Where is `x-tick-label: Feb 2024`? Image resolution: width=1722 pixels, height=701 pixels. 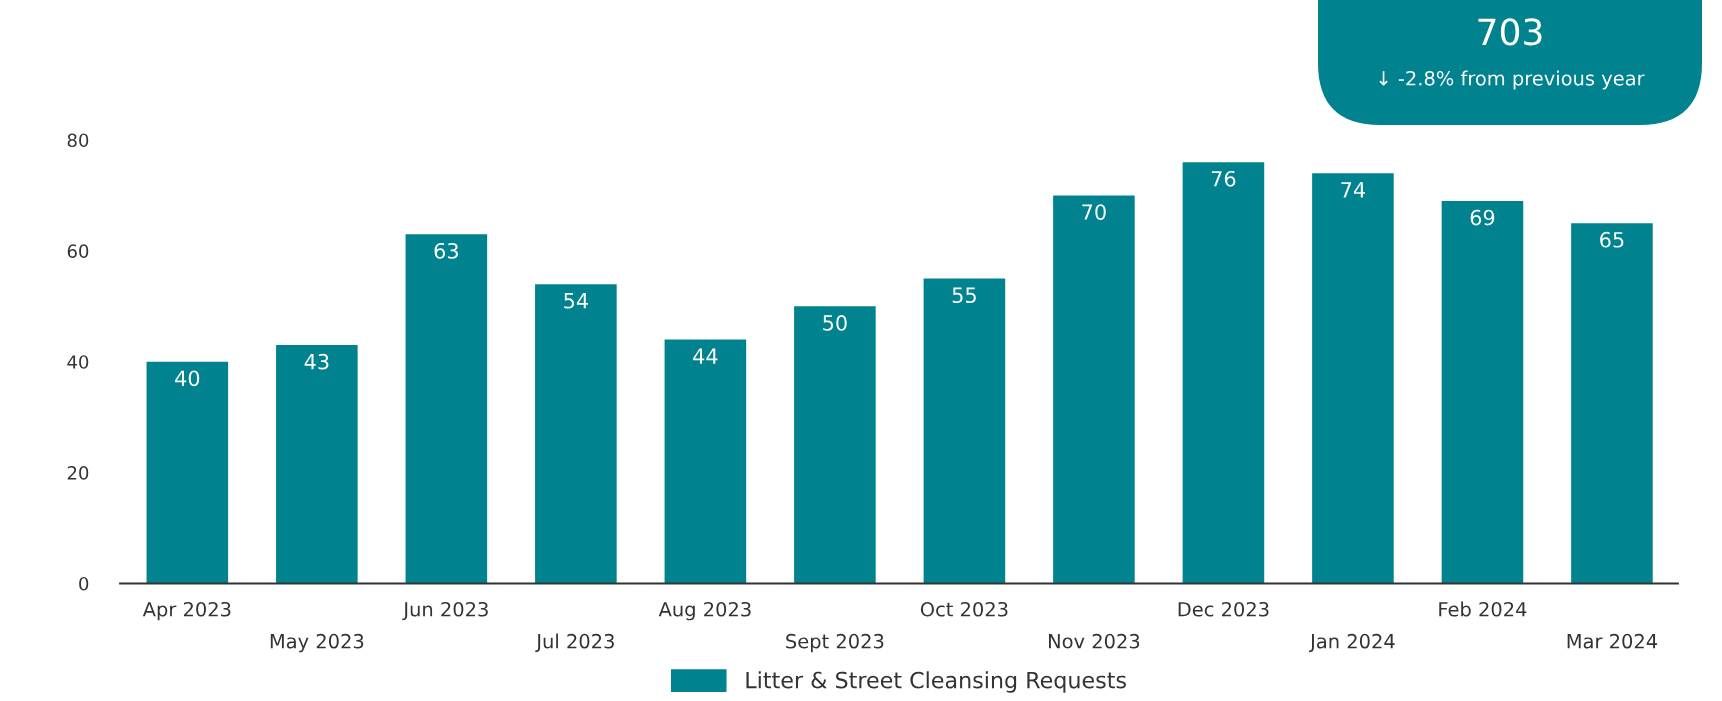 x-tick-label: Feb 2024 is located at coordinates (1483, 609).